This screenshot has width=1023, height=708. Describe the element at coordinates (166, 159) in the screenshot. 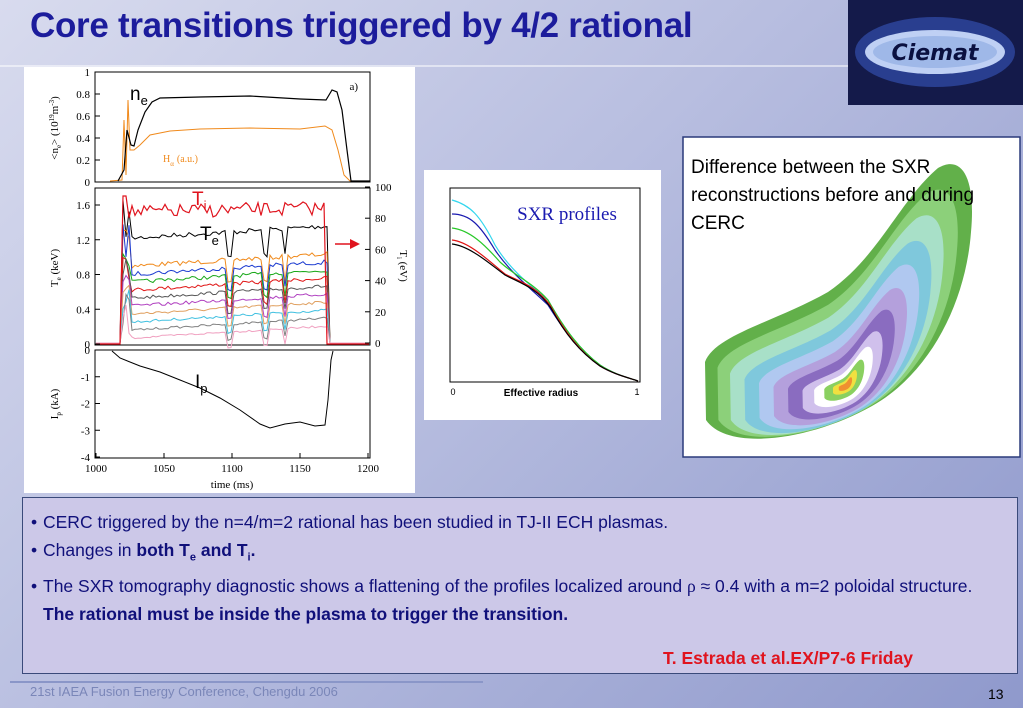

I see `halpha-main: H` at that location.